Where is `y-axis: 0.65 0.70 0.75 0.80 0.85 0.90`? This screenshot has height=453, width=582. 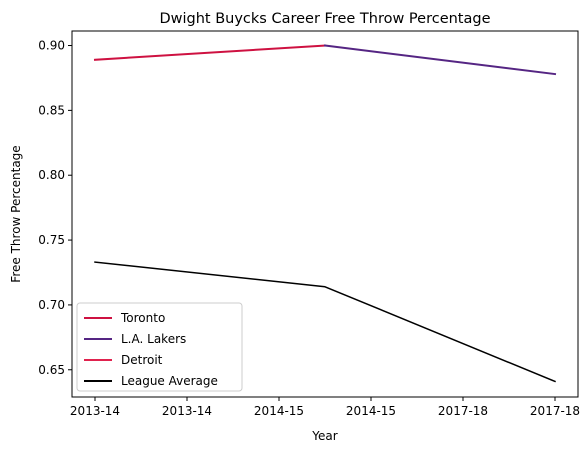 y-axis: 0.65 0.70 0.75 0.80 0.85 0.90 is located at coordinates (55, 208).